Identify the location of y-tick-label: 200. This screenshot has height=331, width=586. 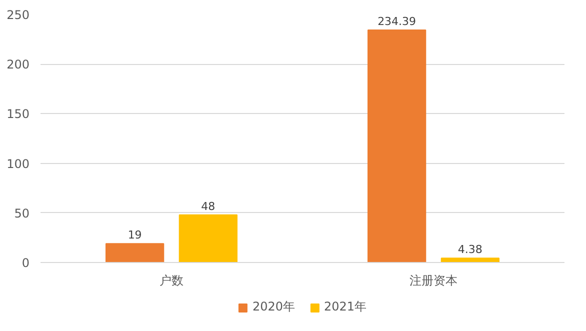
(18, 65).